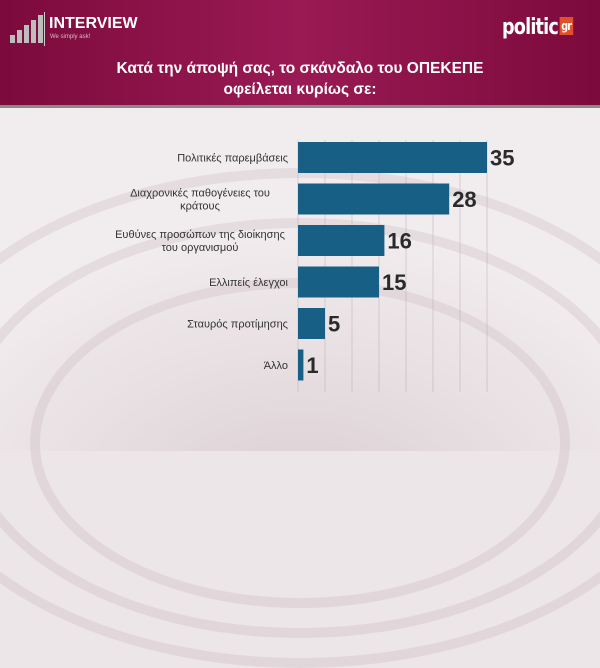  What do you see at coordinates (44, 29) in the screenshot?
I see `logo-divider` at bounding box center [44, 29].